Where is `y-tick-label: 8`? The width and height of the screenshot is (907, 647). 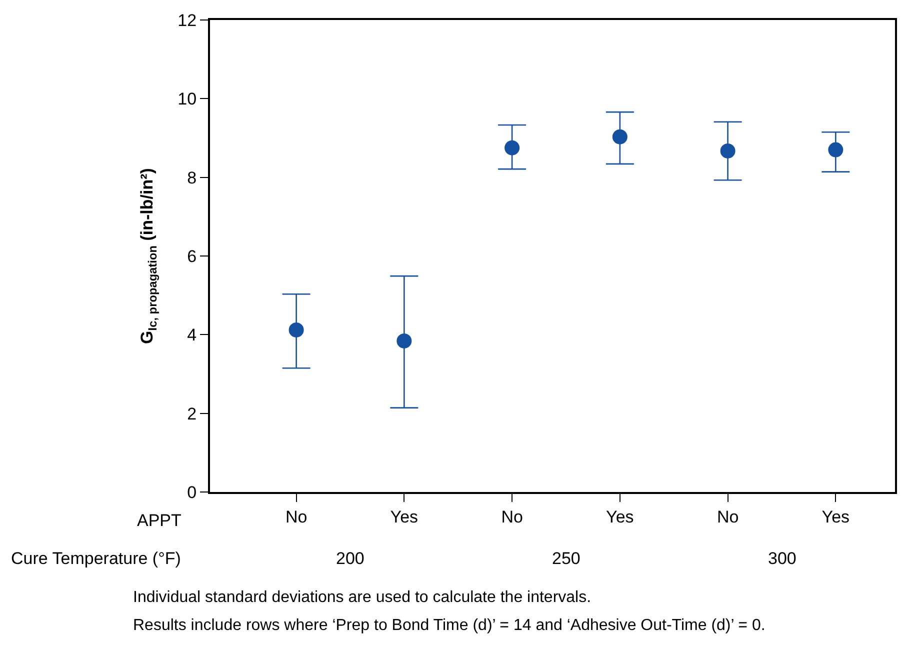
y-tick-label: 8 is located at coordinates (192, 178).